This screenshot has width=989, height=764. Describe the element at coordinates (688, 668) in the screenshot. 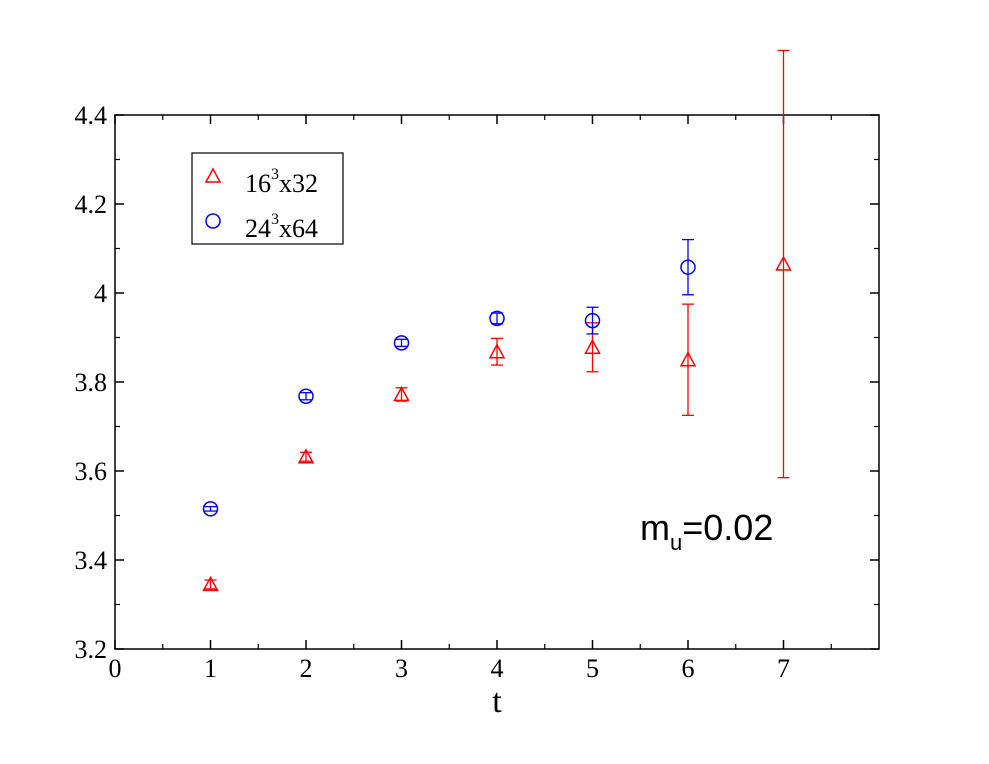

I see `x-tick-label: 6` at that location.